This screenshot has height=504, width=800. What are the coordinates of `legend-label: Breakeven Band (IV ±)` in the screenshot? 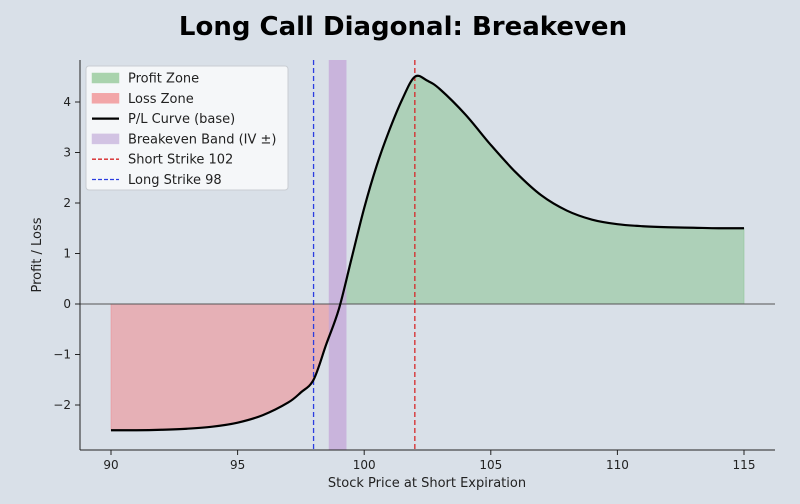 It's located at (202, 139).